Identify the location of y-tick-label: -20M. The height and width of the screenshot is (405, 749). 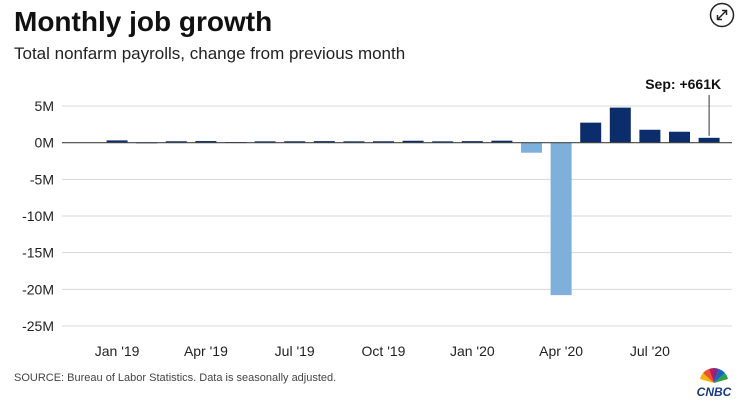
(38, 289).